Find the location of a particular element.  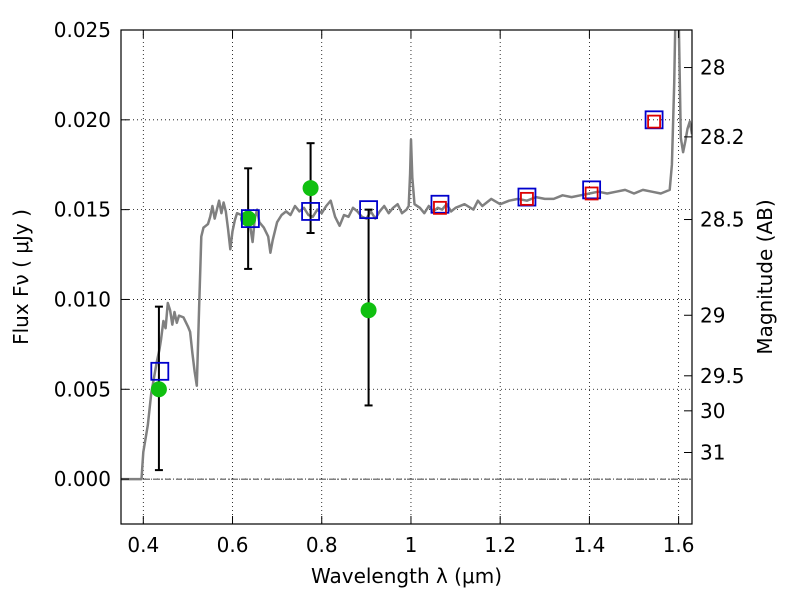

x-tick-label: 1 is located at coordinates (411, 545).